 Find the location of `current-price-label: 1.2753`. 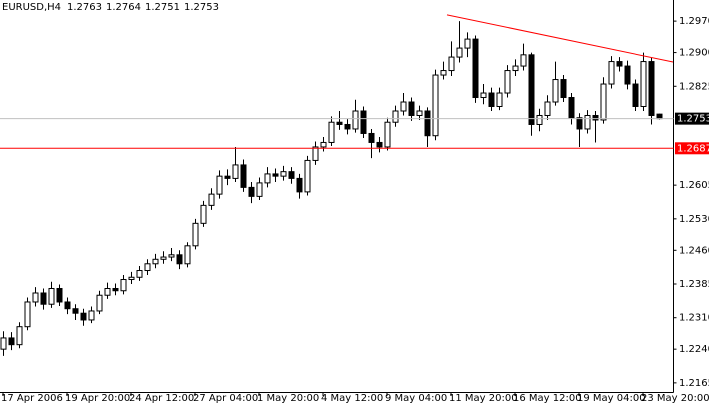

current-price-label: 1.2753 is located at coordinates (693, 119).